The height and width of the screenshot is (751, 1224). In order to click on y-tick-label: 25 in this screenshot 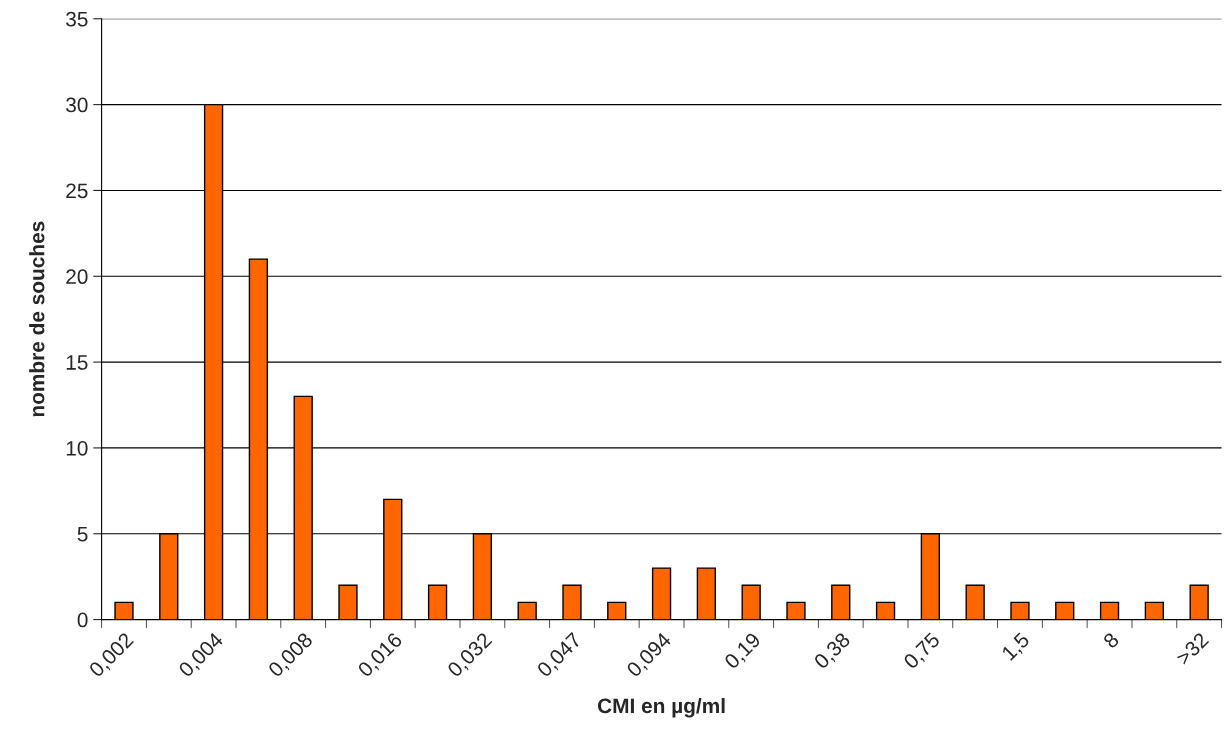, I will do `click(77, 191)`.